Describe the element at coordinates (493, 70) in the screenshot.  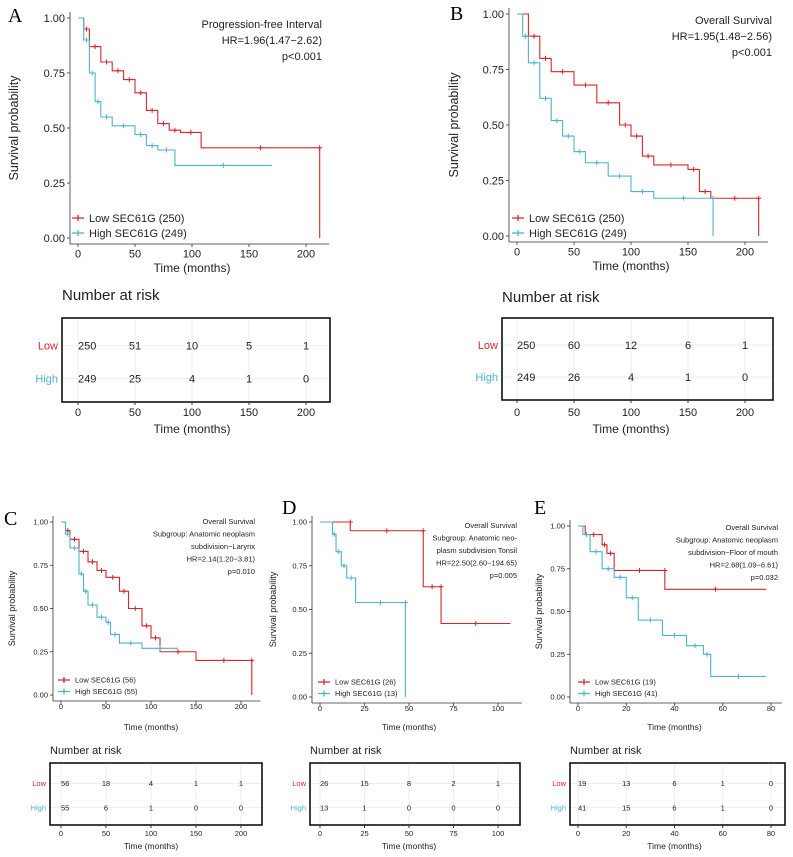
I see `y-tick-label: 0.75` at that location.